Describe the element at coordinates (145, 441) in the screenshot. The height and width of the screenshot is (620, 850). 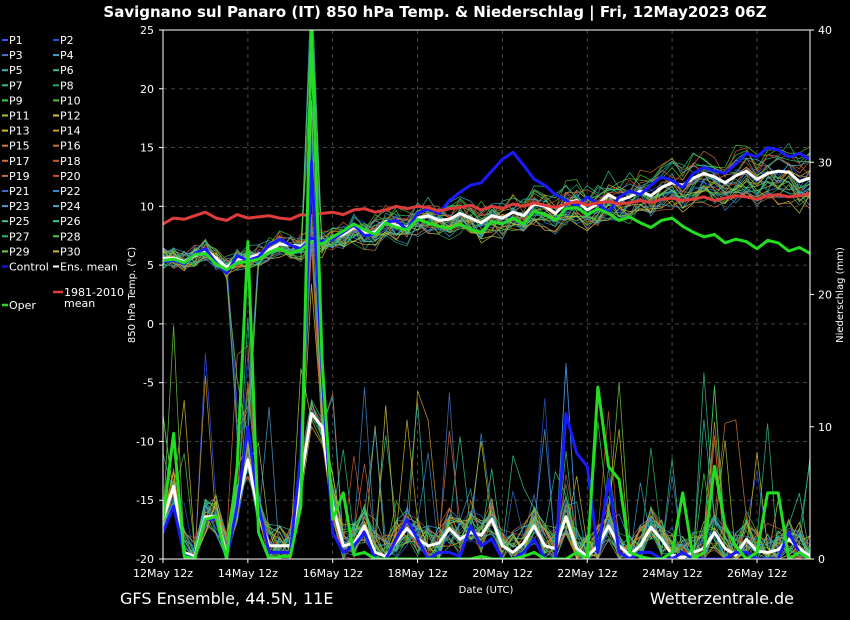
I see `y-tick-label: -10` at that location.